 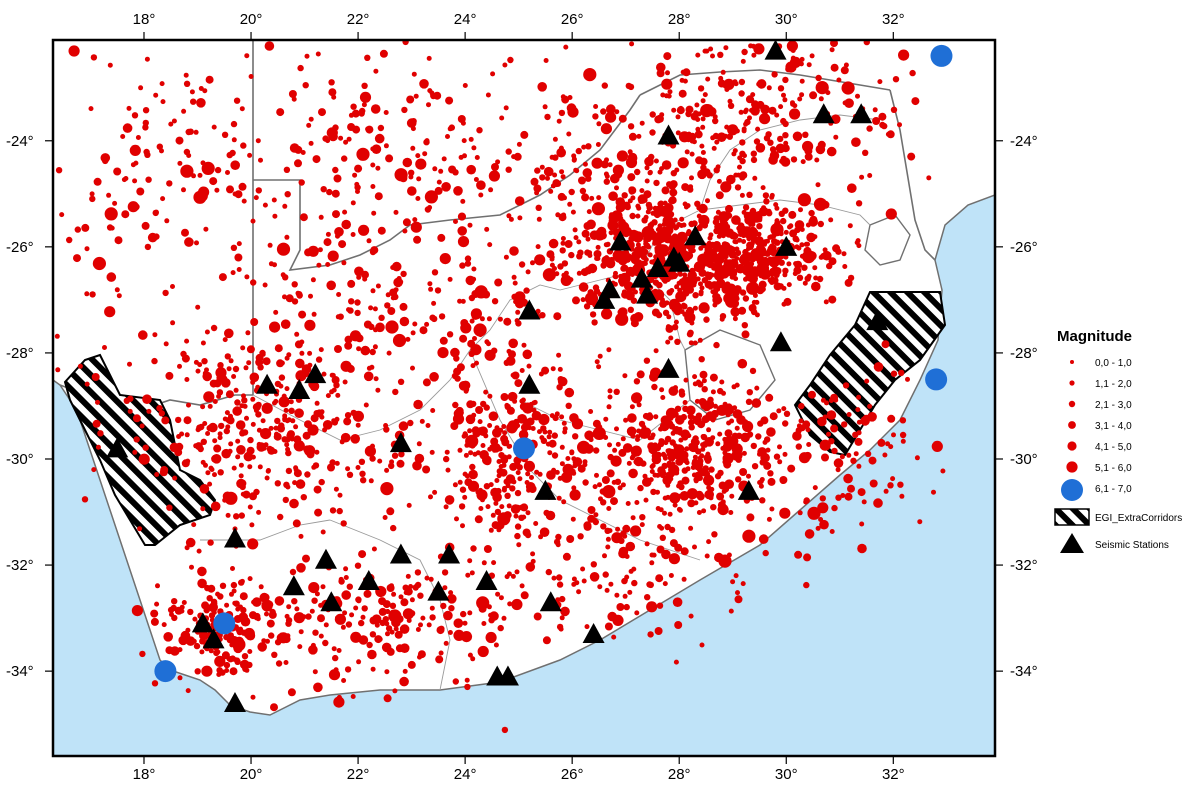 What do you see at coordinates (224, 623) in the screenshot?
I see `large-quake-dot` at bounding box center [224, 623].